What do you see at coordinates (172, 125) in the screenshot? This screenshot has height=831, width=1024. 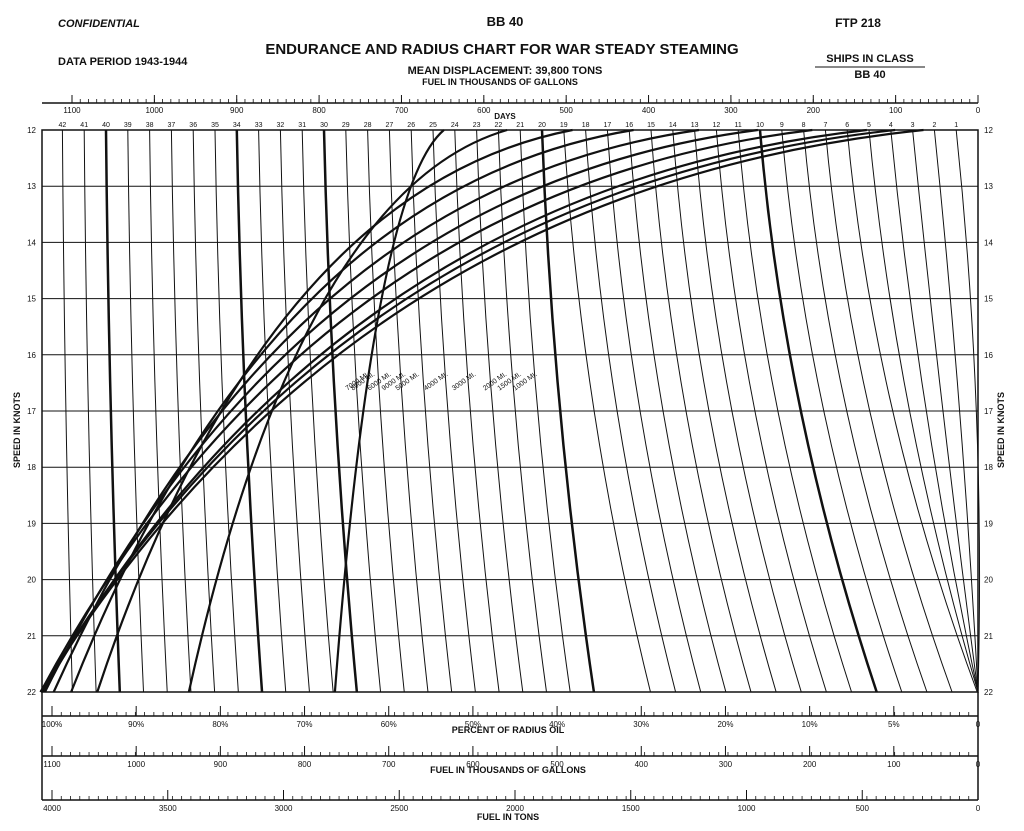 I see `day-tick-label: 37` at bounding box center [172, 125].